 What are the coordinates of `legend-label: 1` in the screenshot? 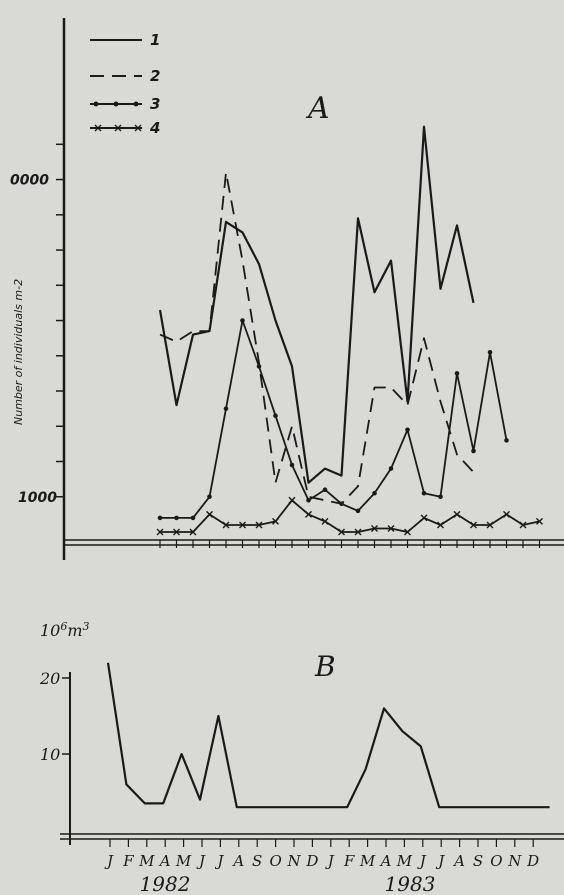 It's located at (155, 40).